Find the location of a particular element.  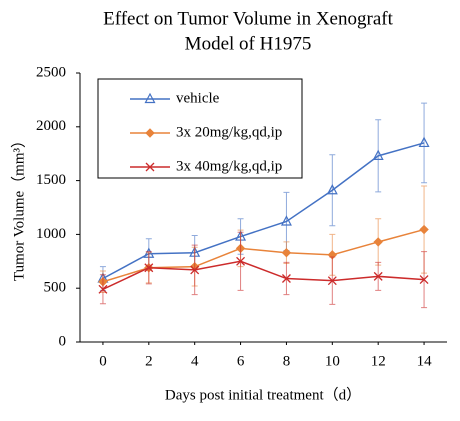

chart-title: Effect on Tumor Volume in Xenograft is located at coordinates (248, 18).